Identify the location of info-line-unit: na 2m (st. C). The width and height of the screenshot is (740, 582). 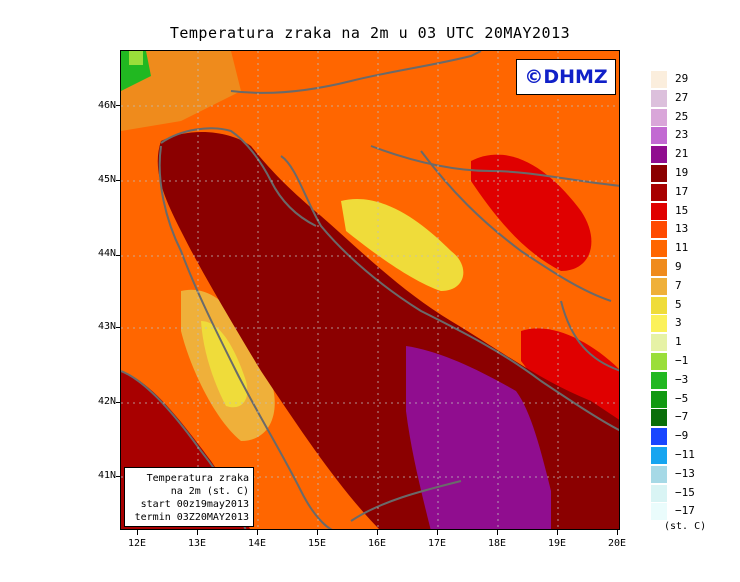
(209, 491).